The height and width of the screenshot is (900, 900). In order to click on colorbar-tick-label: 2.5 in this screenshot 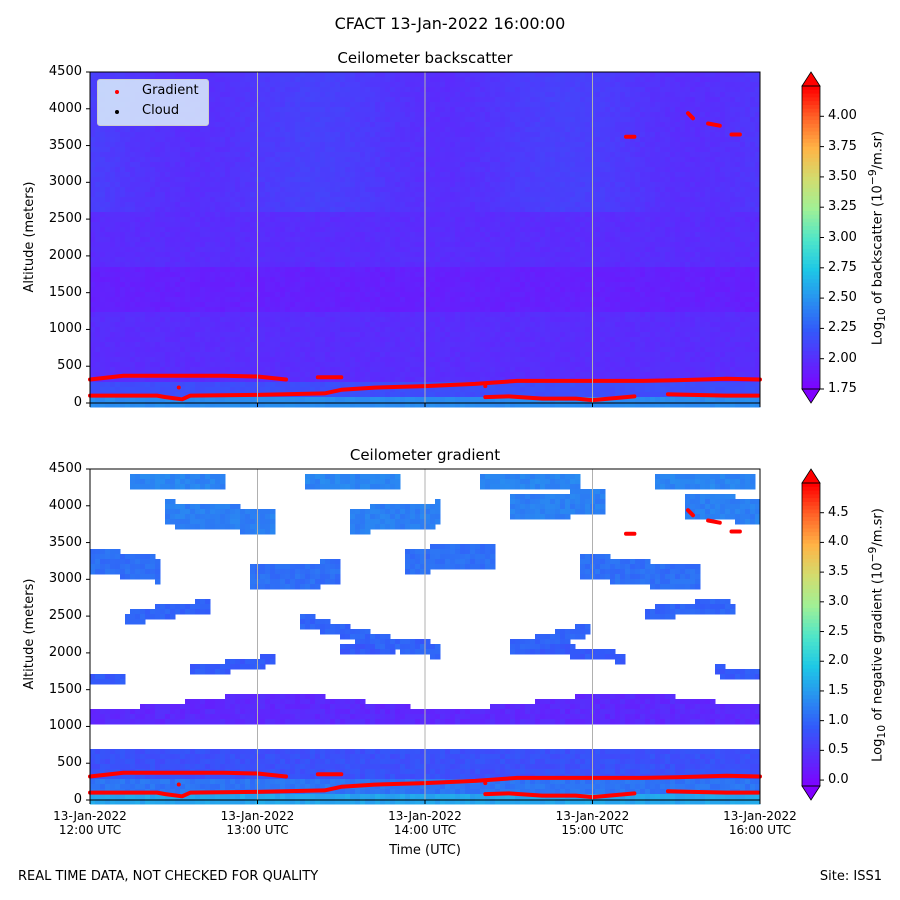, I will do `click(838, 631)`.